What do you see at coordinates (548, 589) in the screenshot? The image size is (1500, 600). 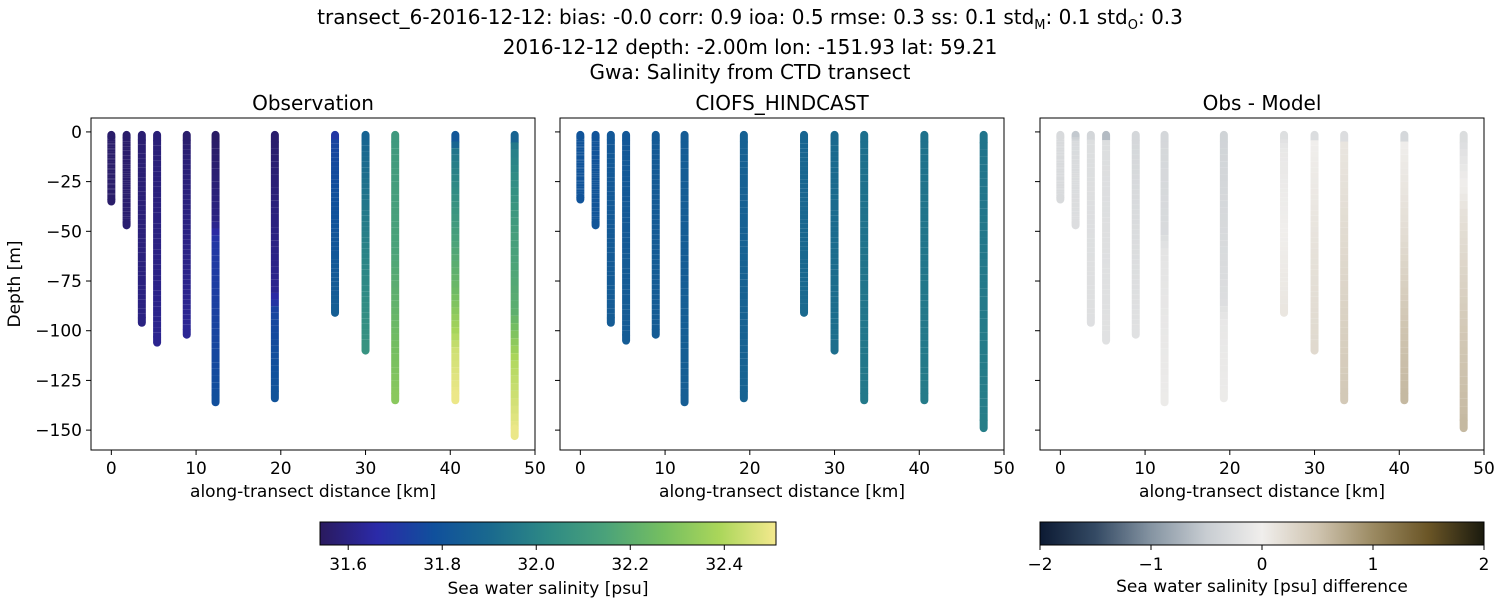 I see `colorbar-label: Sea water salinity [psu]` at bounding box center [548, 589].